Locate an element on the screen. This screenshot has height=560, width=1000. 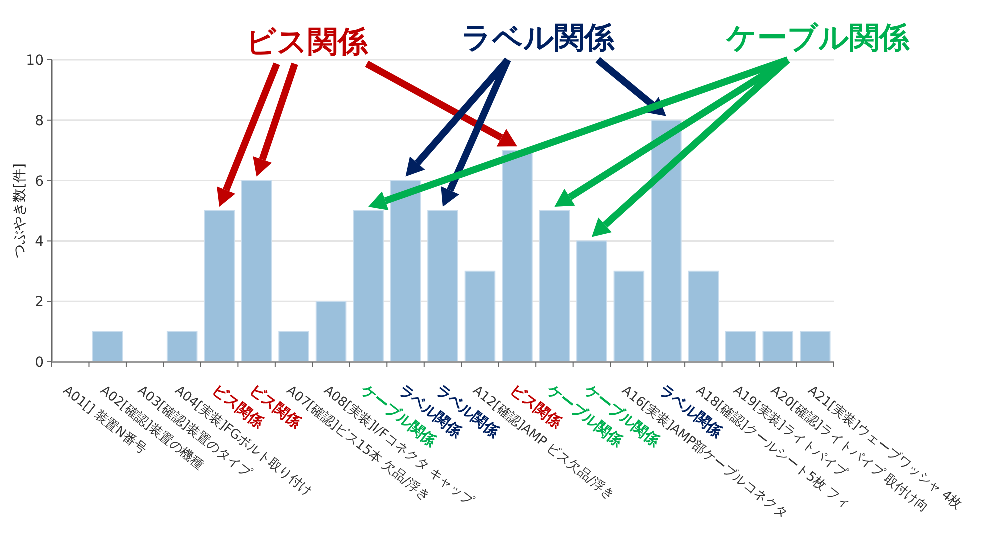
y-tick-label: 4 is located at coordinates (39, 242).